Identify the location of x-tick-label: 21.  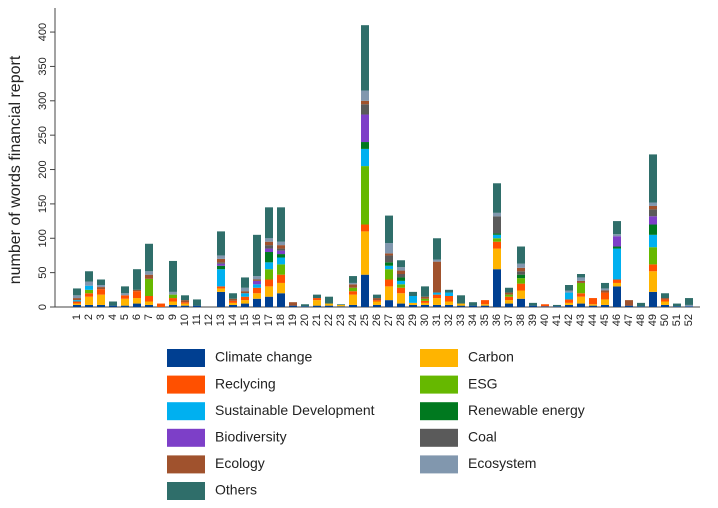
(317, 320).